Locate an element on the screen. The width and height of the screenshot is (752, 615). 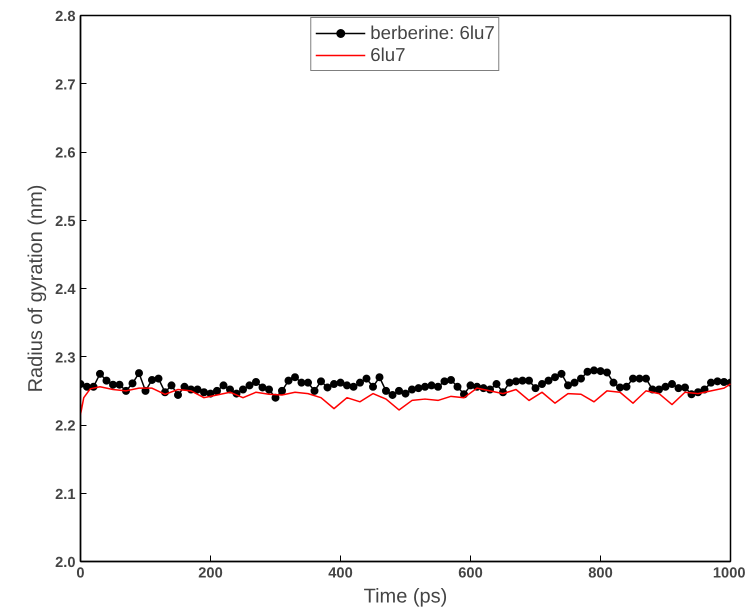
y-tick-label: 2.1 is located at coordinates (65, 494).